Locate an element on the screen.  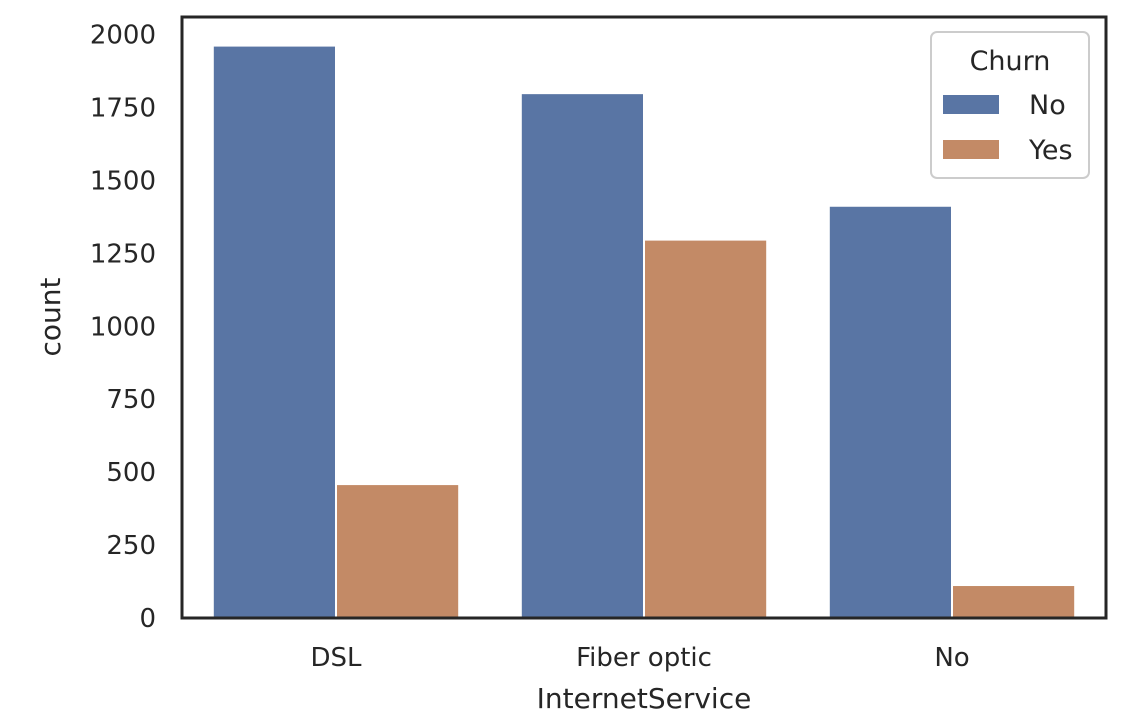
bar-no-no is located at coordinates (890, 411).